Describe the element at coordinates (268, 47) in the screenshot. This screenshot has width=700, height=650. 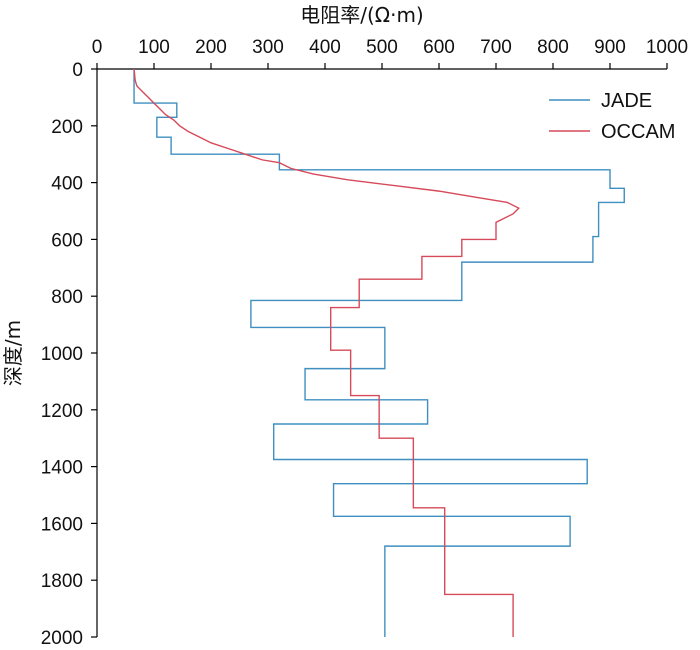
I see `x-tick-label: 300` at that location.